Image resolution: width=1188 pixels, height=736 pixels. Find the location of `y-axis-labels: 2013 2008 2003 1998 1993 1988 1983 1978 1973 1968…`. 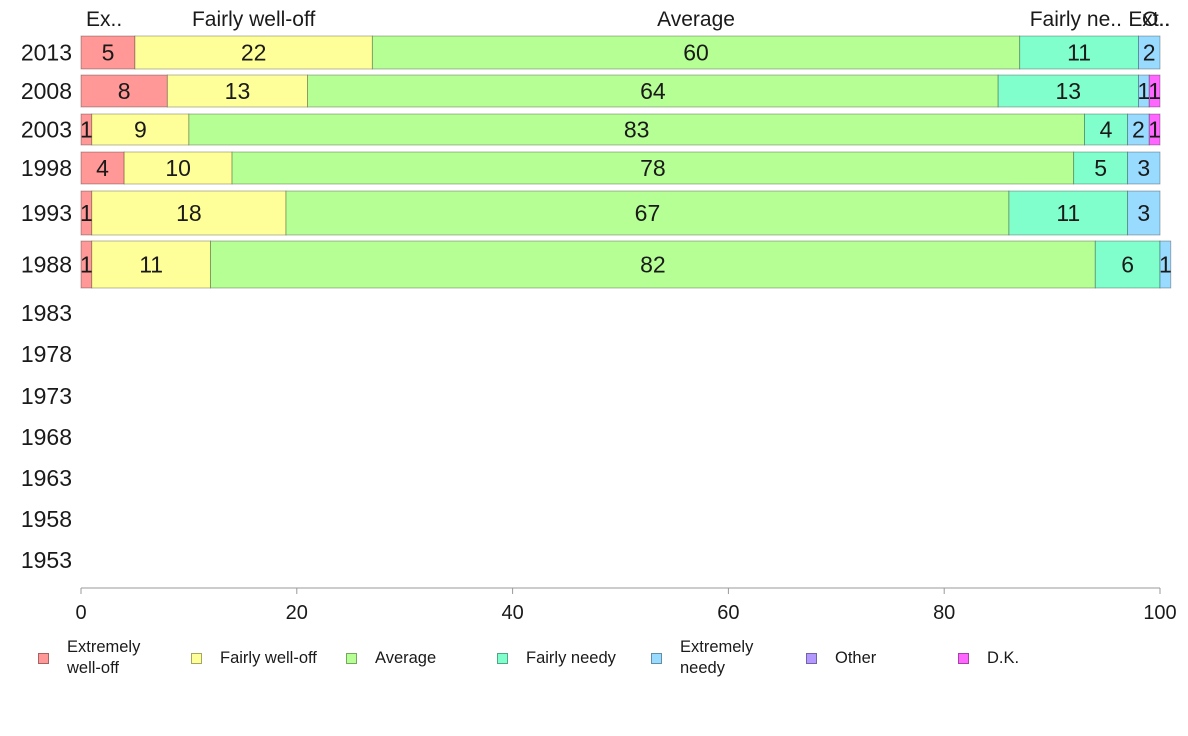

y-axis-labels: 2013 2008 2003 1998 1993 1988 1983 1978 1973 1968… is located at coordinates (46, 307).